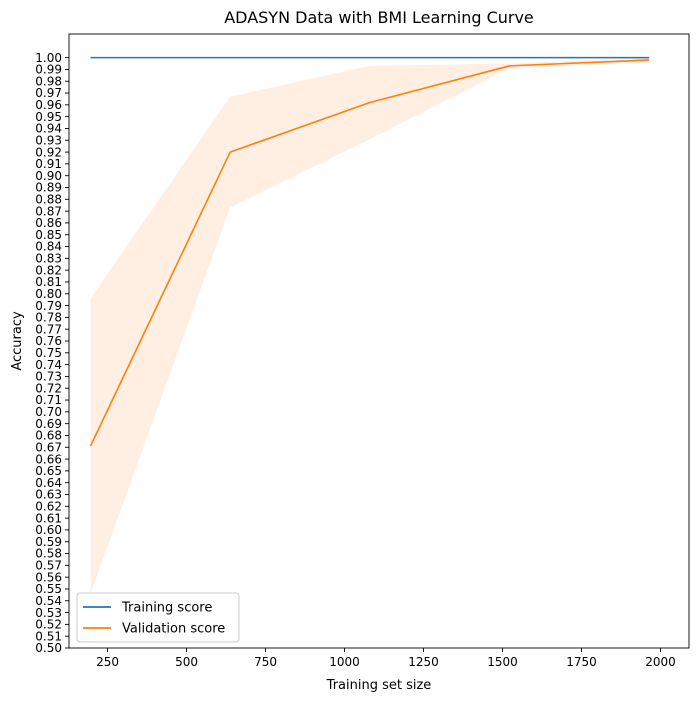 Image resolution: width=700 pixels, height=701 pixels. Describe the element at coordinates (48, 105) in the screenshot. I see `y-tick-label: 0.96` at that location.